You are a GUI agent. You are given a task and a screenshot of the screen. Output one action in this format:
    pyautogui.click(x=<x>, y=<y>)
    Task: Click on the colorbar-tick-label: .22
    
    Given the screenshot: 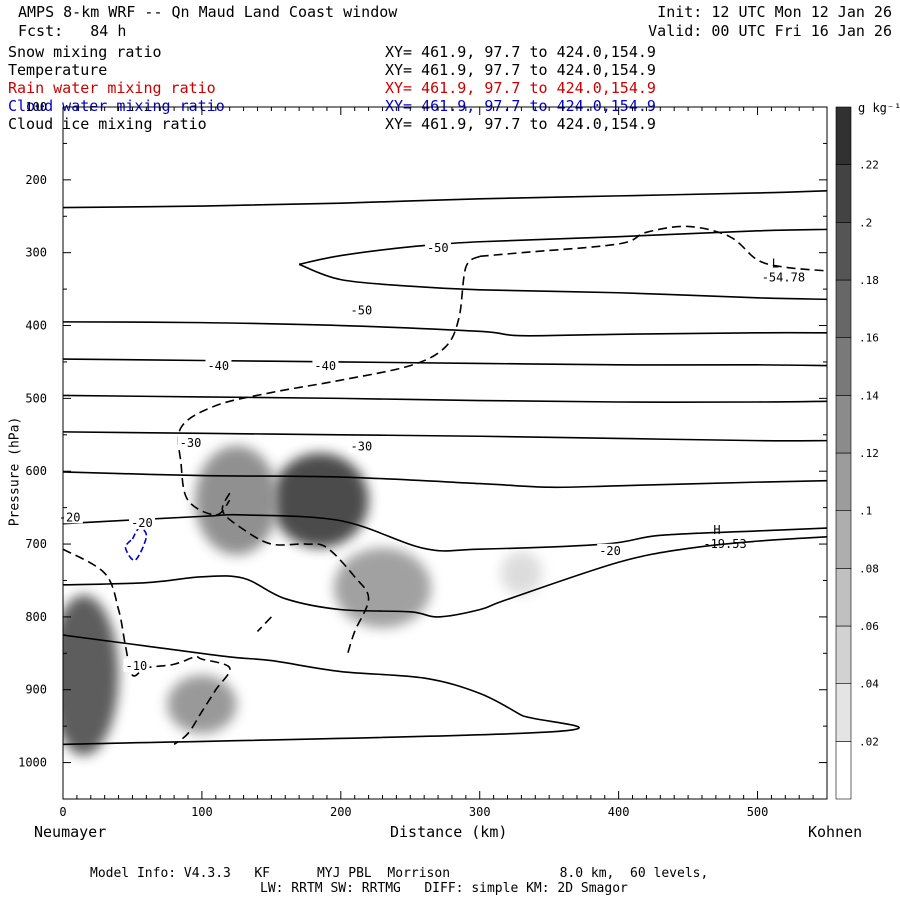 What is the action you would take?
    pyautogui.click(x=869, y=165)
    